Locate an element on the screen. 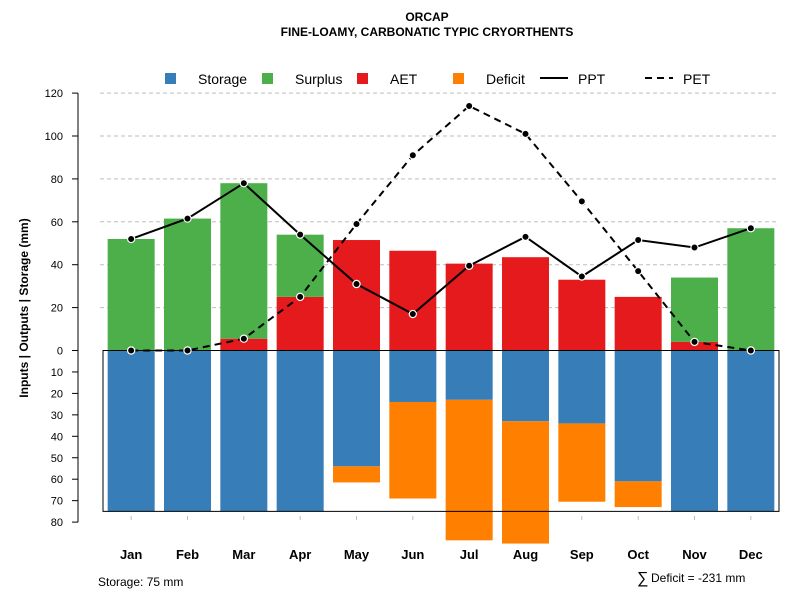  legend-label-aet: AET is located at coordinates (404, 79).